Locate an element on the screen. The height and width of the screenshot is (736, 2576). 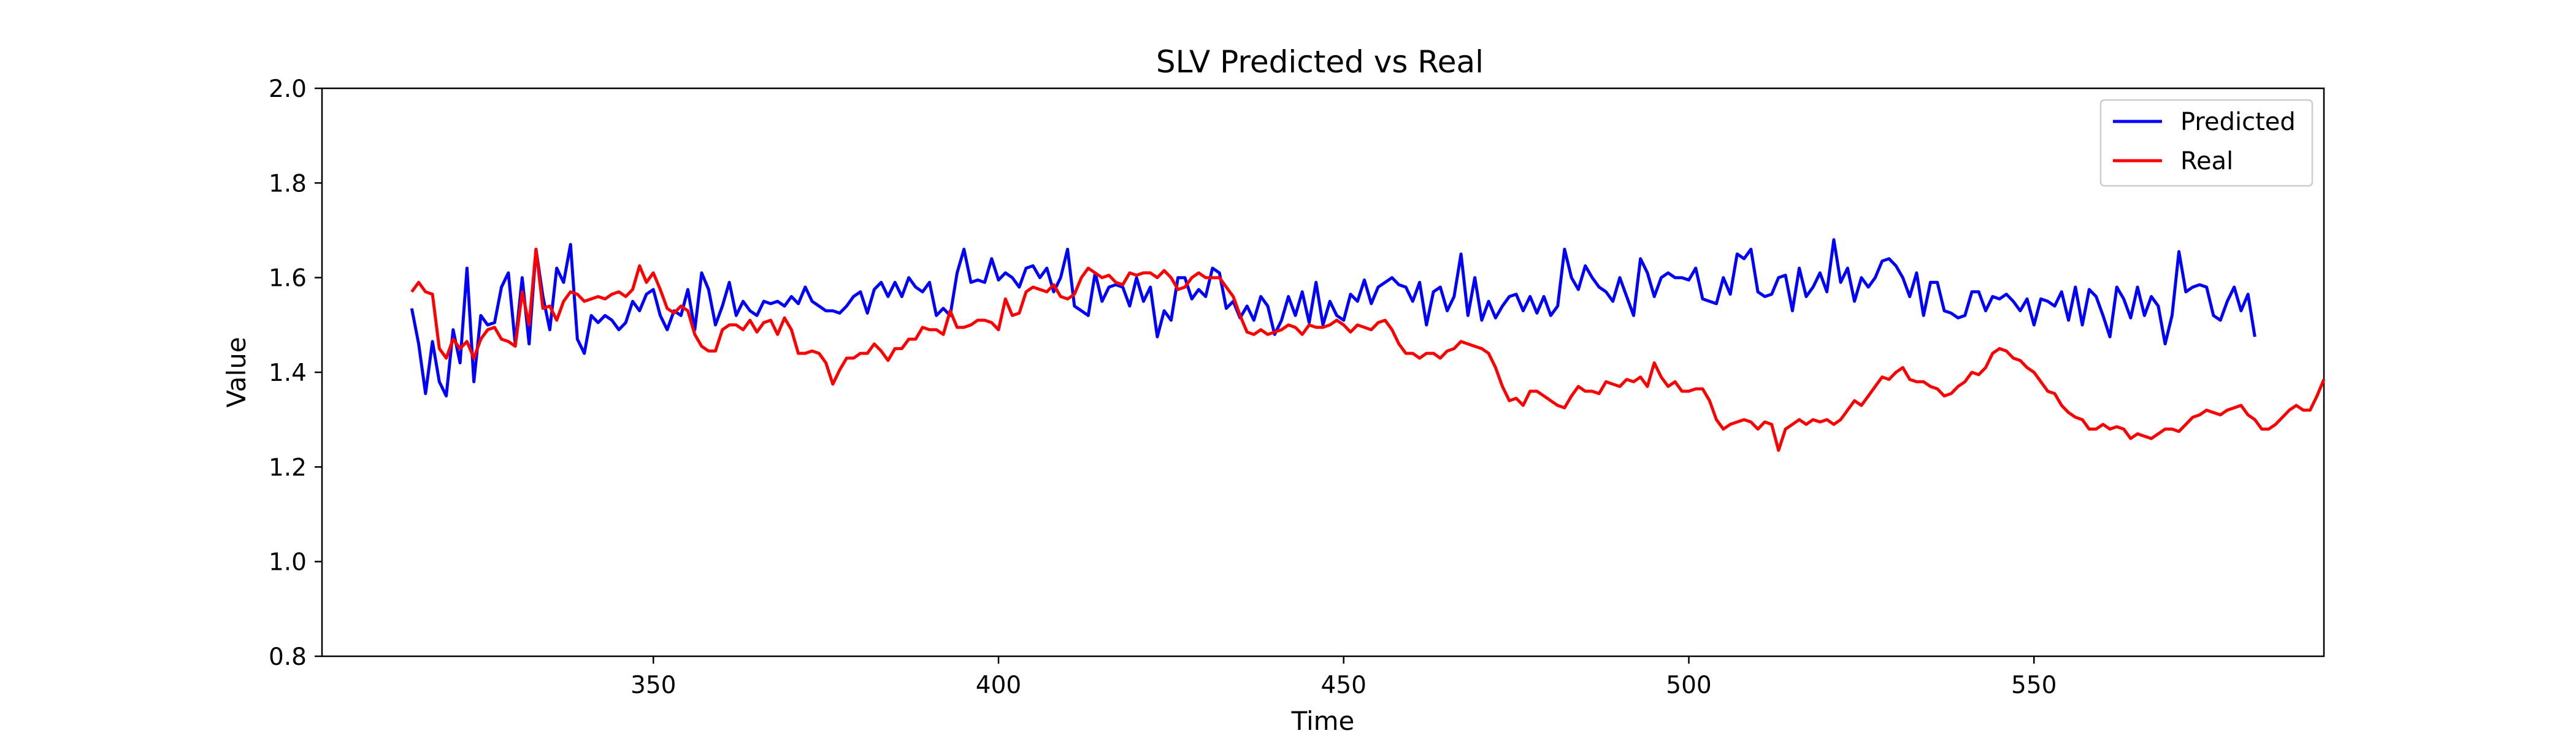
x-axis-label: Time is located at coordinates (1323, 721).